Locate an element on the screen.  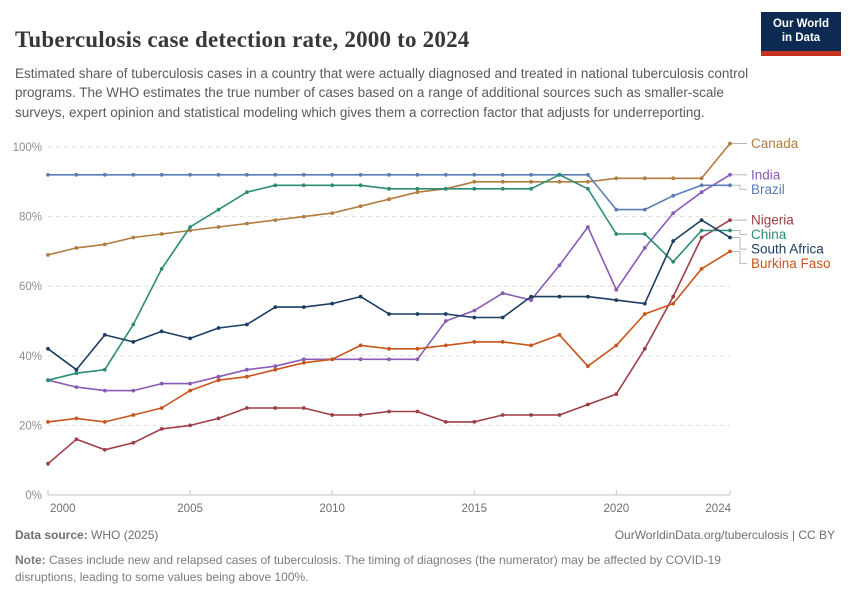
data-point-canada-2000 is located at coordinates (48, 255).